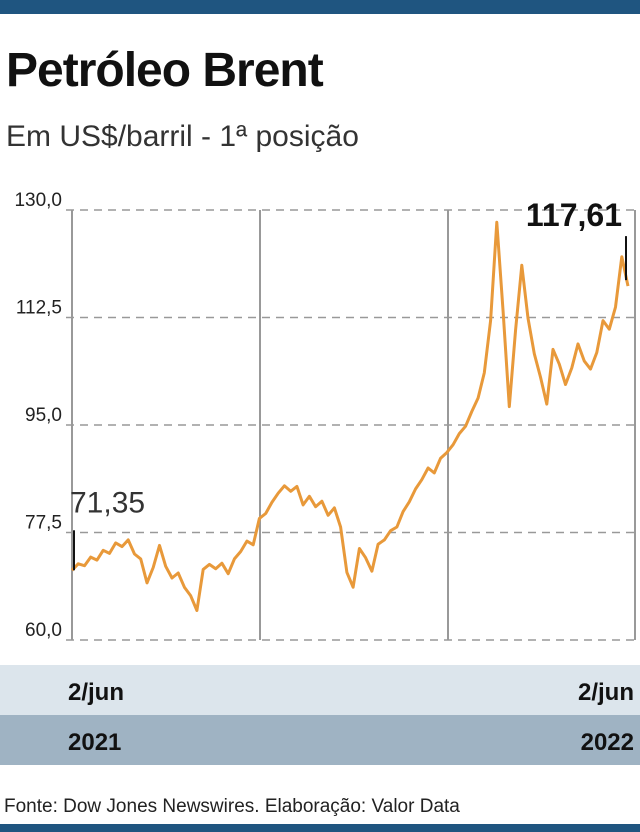  I want to click on x-end-year: 2022, so click(607, 742).